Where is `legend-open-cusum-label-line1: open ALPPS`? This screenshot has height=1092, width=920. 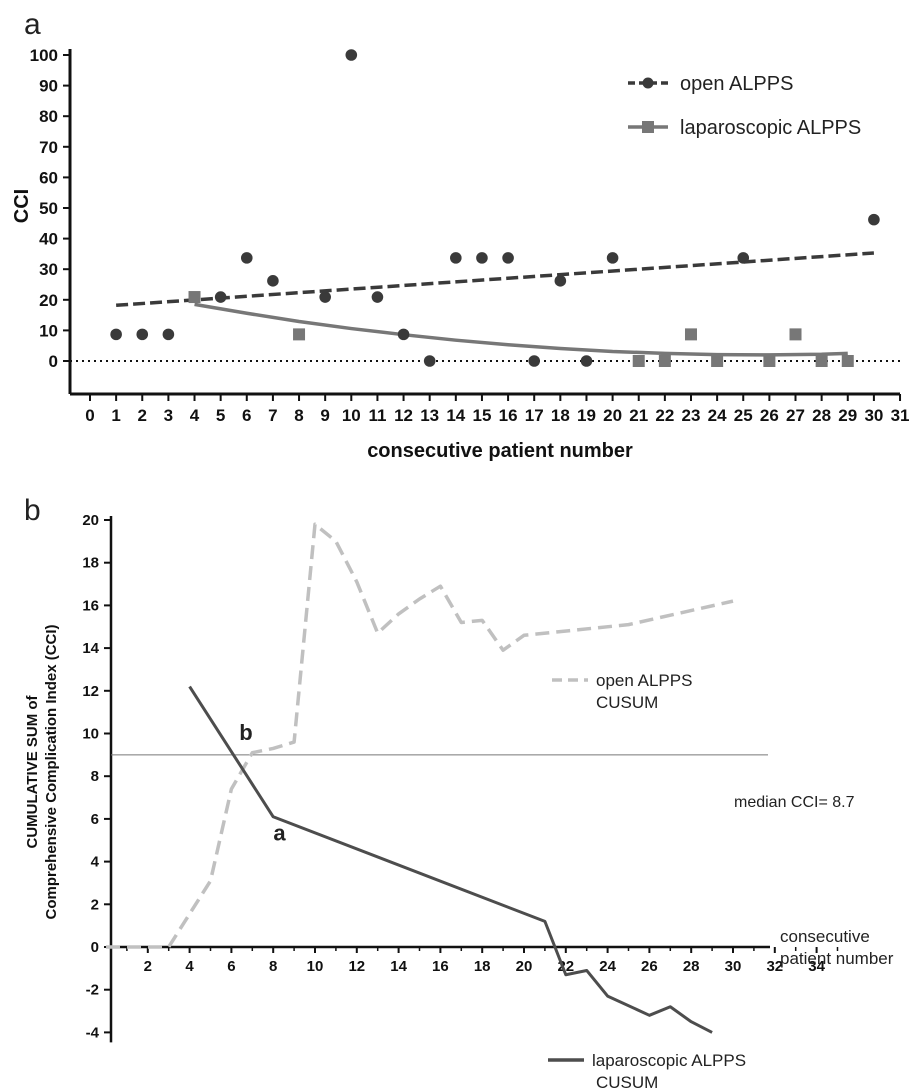
legend-open-cusum-label-line1: open ALPPS is located at coordinates (644, 680).